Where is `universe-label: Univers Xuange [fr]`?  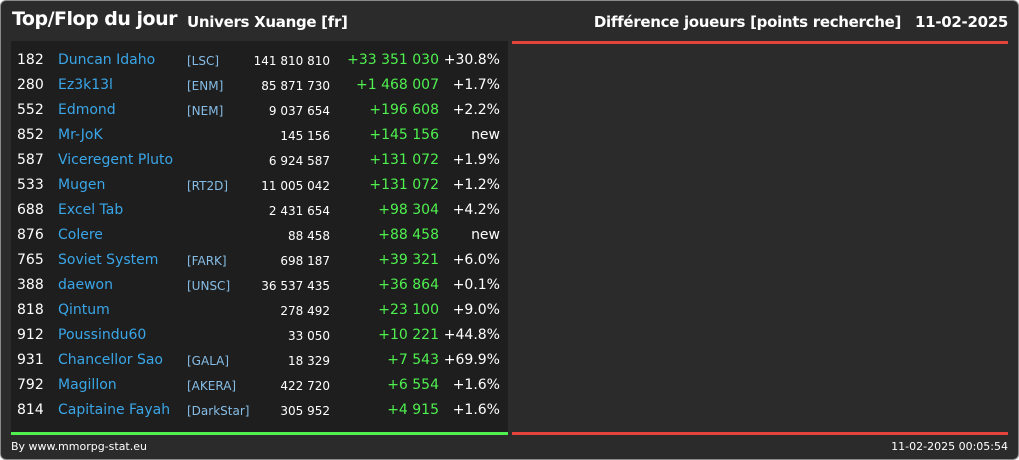 universe-label: Univers Xuange [fr] is located at coordinates (267, 22).